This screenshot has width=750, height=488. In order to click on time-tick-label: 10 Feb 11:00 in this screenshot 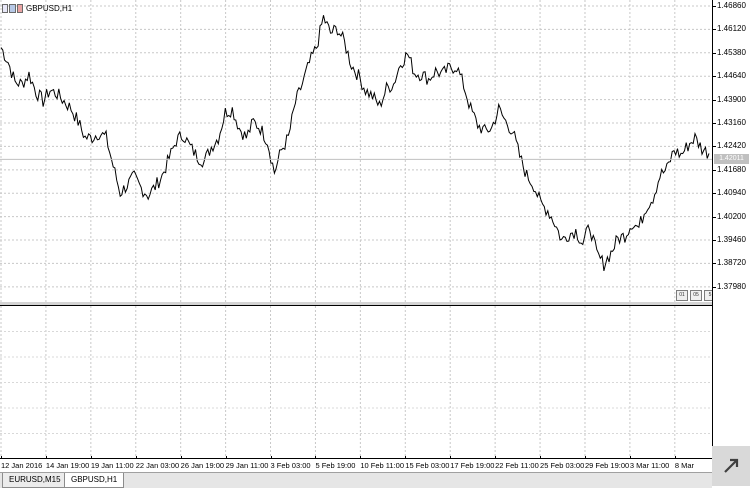, I will do `click(382, 465)`.